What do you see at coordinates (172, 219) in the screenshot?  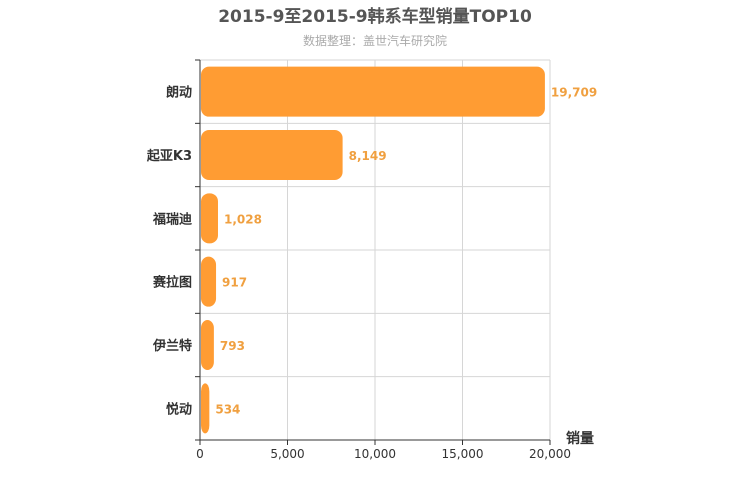 I see `category-label: 福瑞迪` at bounding box center [172, 219].